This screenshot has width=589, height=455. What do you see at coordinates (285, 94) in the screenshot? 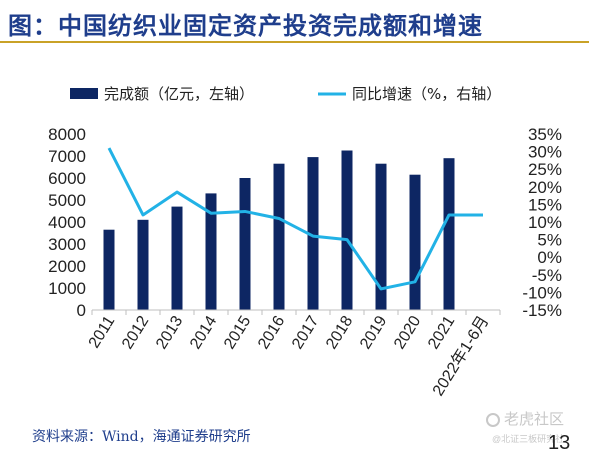
I see `chart-legend: 完成额（亿元，左轴） 同比增速（%，右轴）` at bounding box center [285, 94].